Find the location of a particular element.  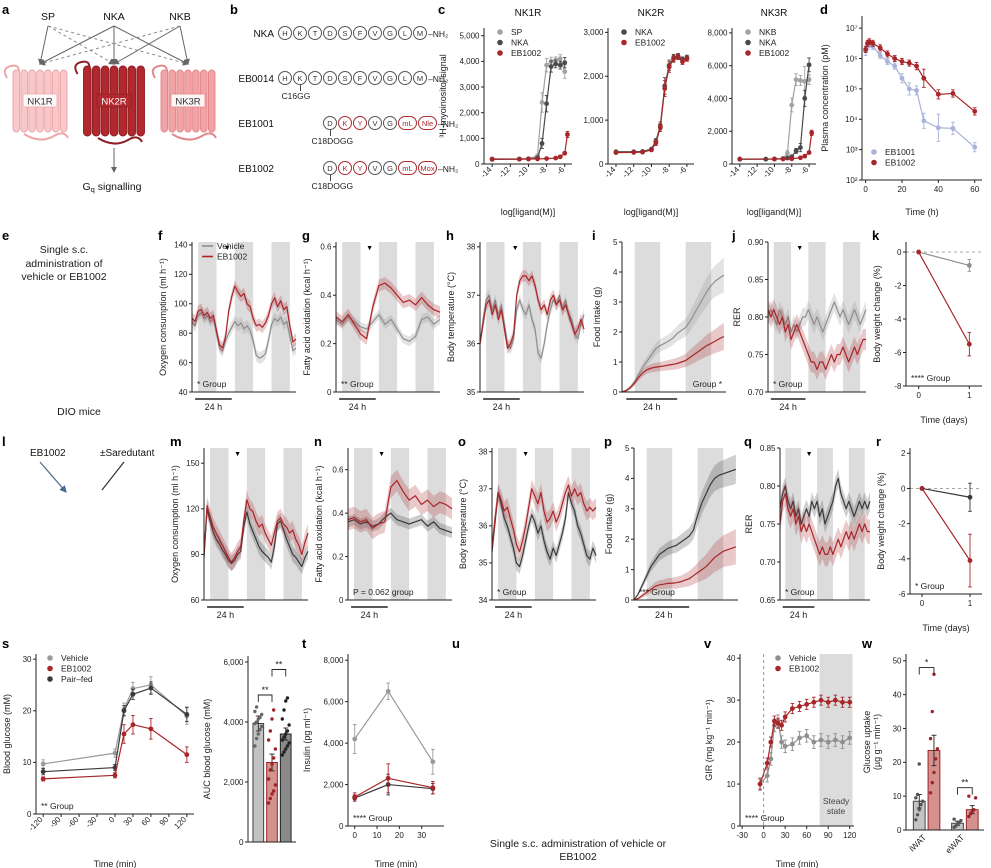

receptor-signalling-diagram: SP NKA NKB NK1R NK3R NK2R Gq signalling is located at coordinates (110, 102).